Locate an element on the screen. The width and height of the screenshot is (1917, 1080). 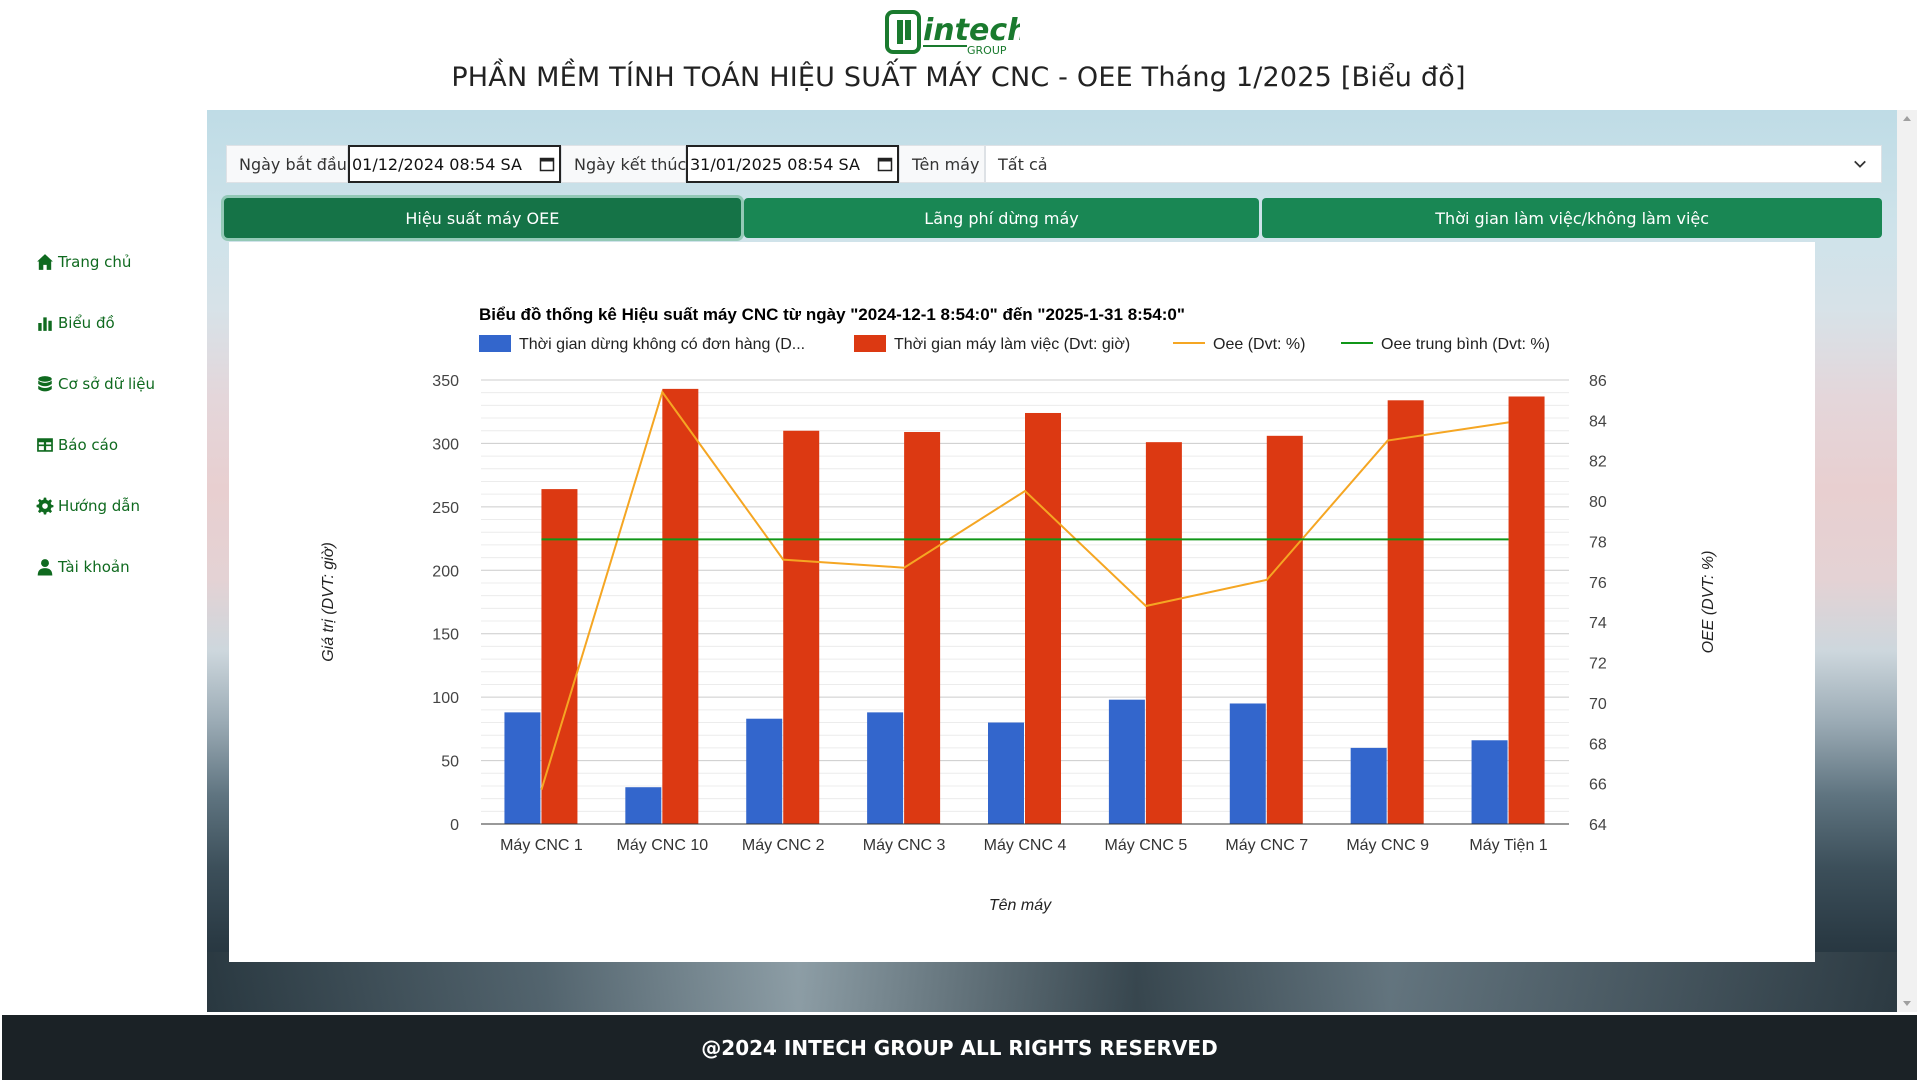
x-tick-label: Máy CNC 7 is located at coordinates (1266, 845).